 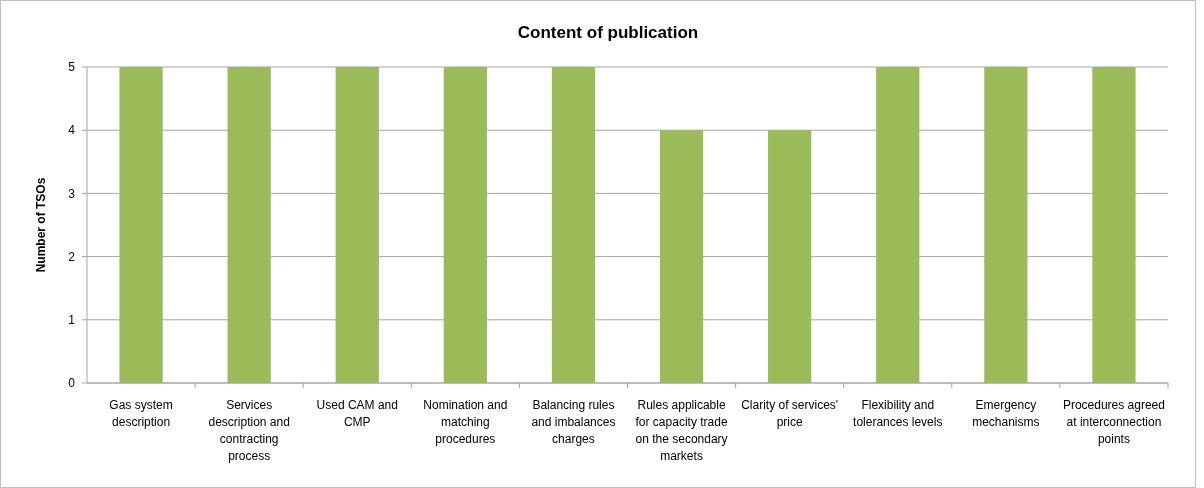 I want to click on y-tick-label: 1, so click(x=72, y=320).